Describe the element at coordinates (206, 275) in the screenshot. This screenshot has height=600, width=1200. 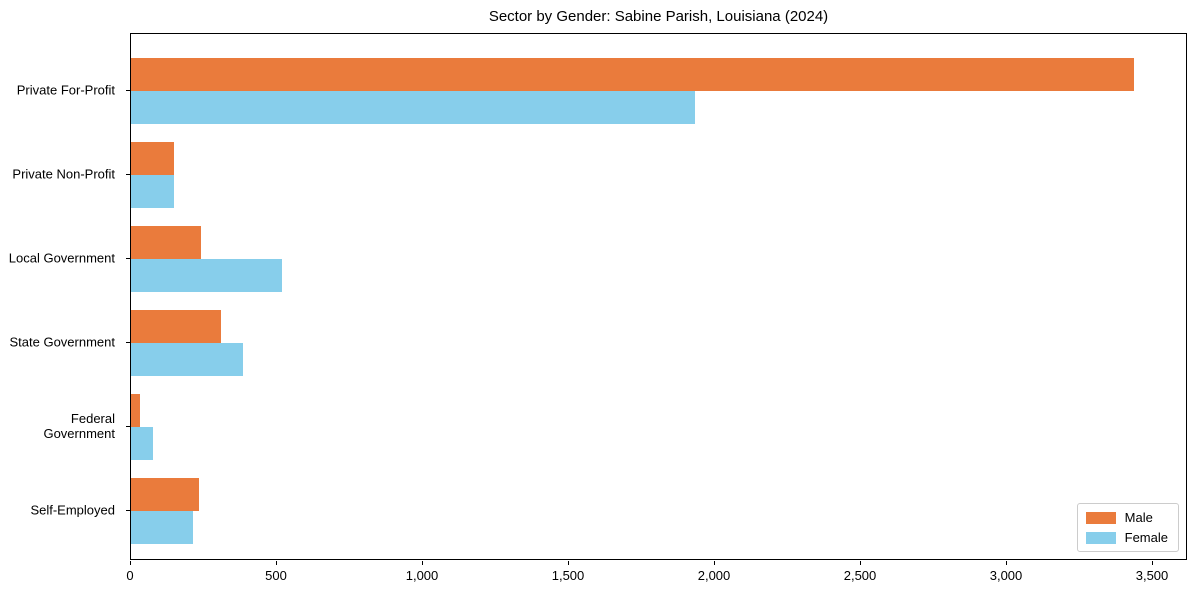
I see `bar-female-local-government` at that location.